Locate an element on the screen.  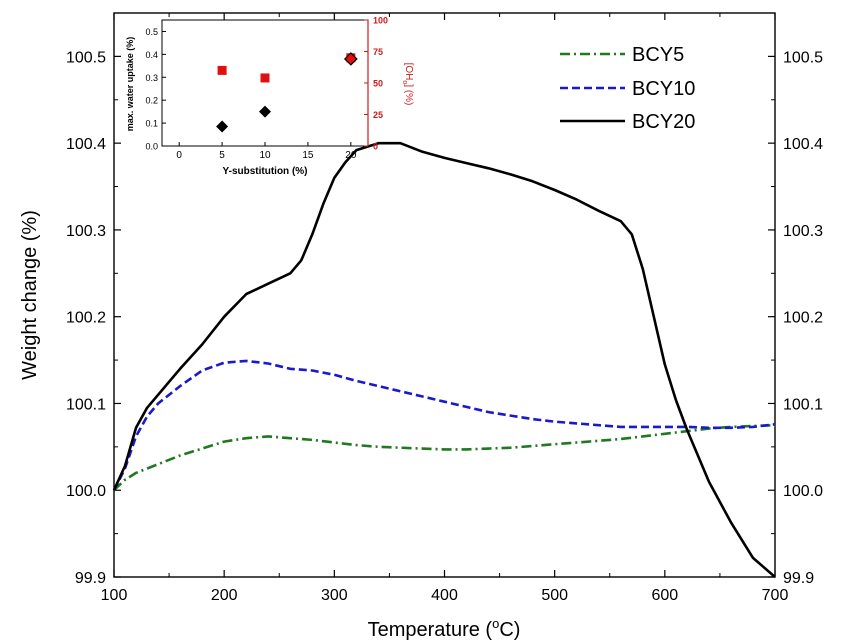
x-tick-label: 500 is located at coordinates (554, 595).